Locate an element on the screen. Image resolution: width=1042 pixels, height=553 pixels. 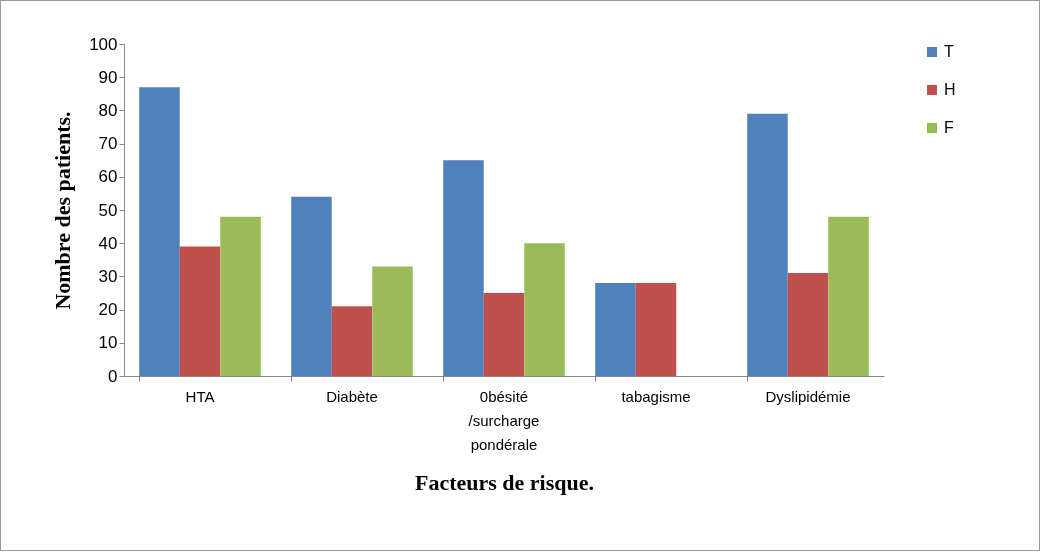
y-axis-title: Nombre des patients. is located at coordinates (63, 210).